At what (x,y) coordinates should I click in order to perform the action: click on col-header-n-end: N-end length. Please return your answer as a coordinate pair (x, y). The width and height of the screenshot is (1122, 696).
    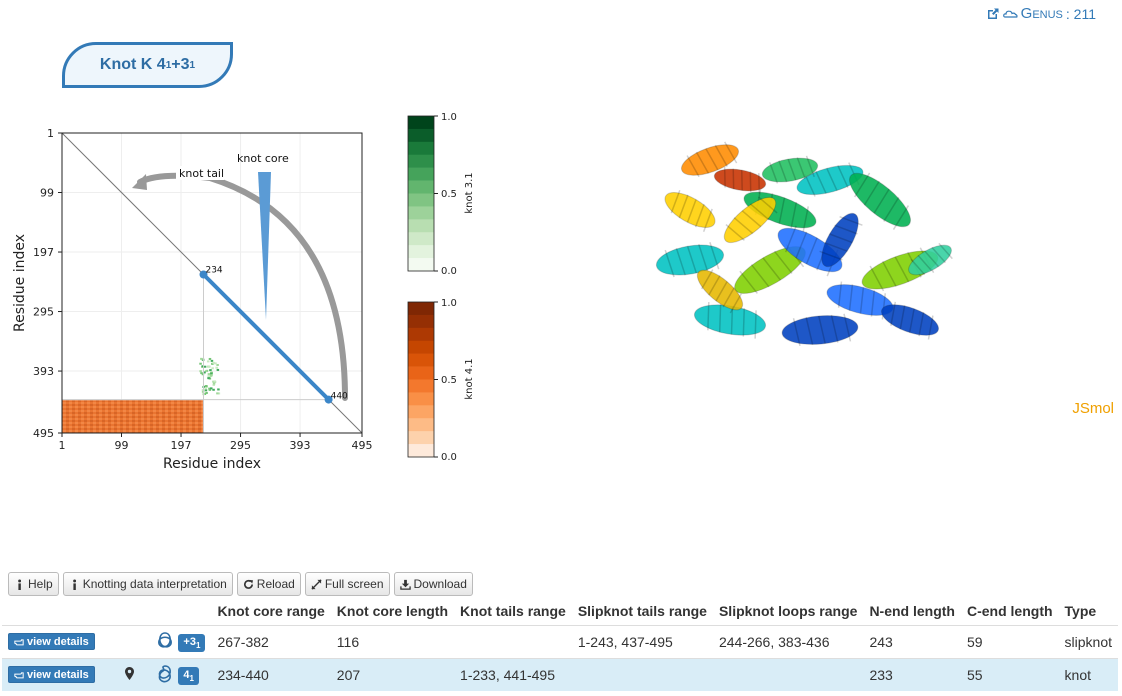
    Looking at the image, I should click on (912, 610).